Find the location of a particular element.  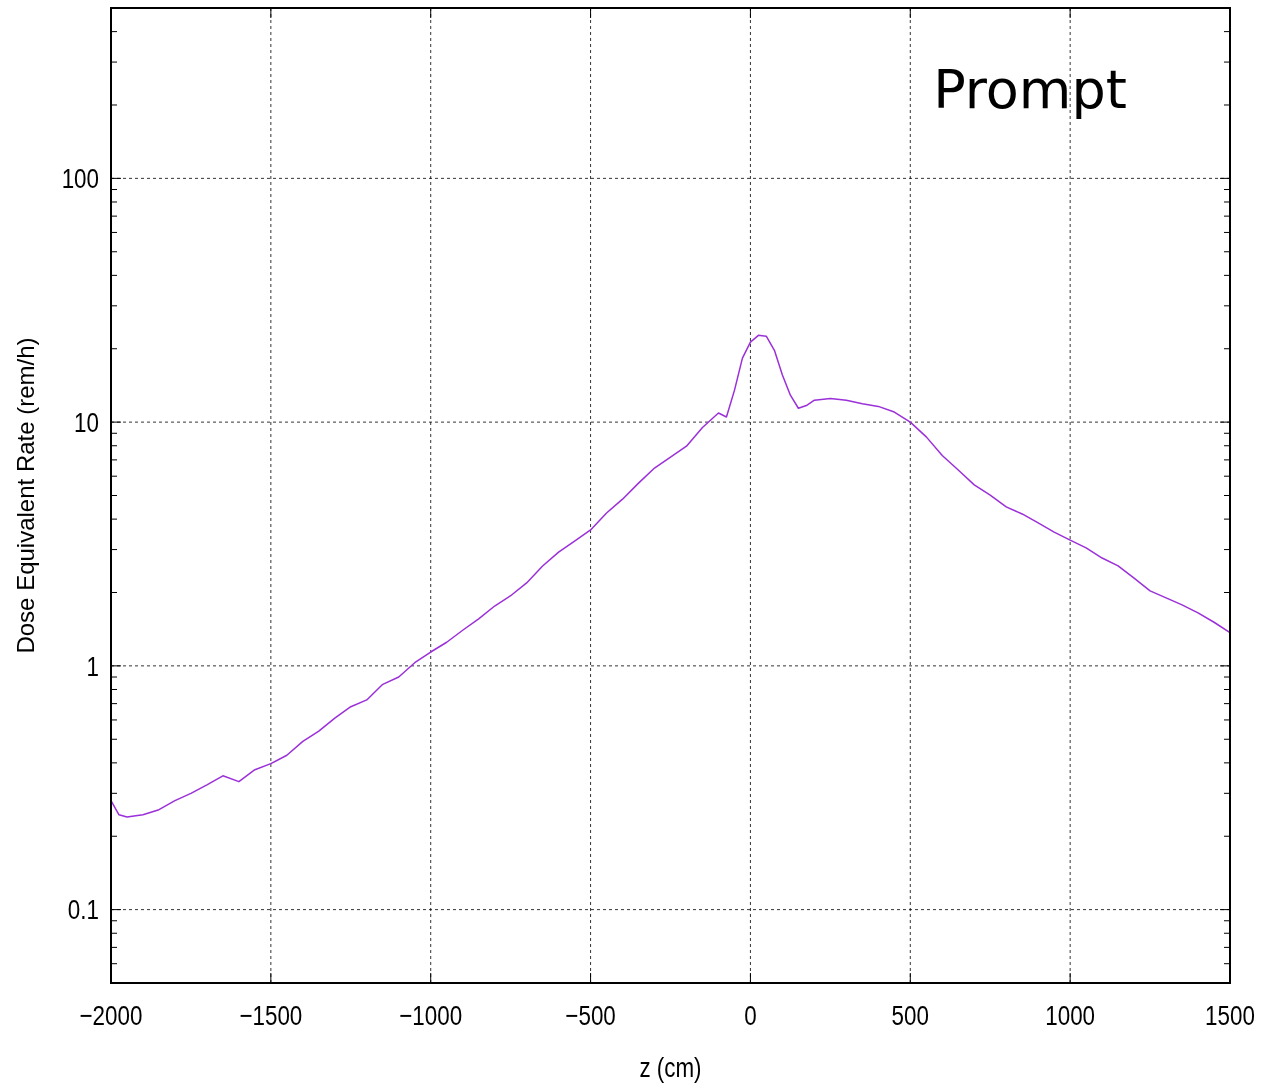

y-tick-label: 100 is located at coordinates (80, 178).